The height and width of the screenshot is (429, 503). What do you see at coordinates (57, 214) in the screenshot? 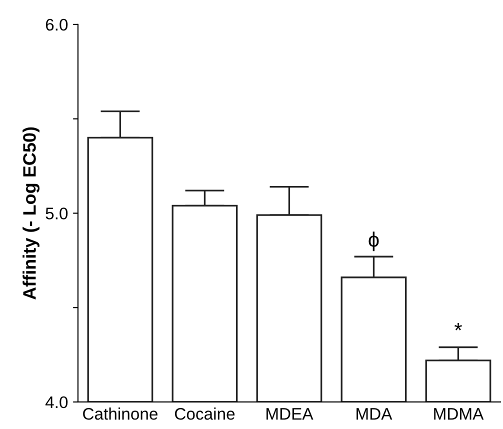
I see `y-tick-label: 5.0` at bounding box center [57, 214].